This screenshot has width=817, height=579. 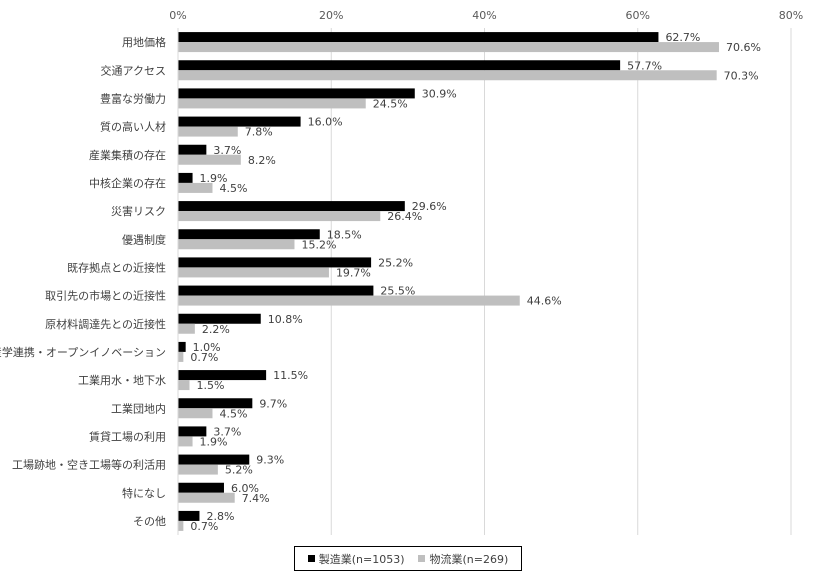 I want to click on data-label-manufacturing: 6.0%, so click(x=245, y=488).